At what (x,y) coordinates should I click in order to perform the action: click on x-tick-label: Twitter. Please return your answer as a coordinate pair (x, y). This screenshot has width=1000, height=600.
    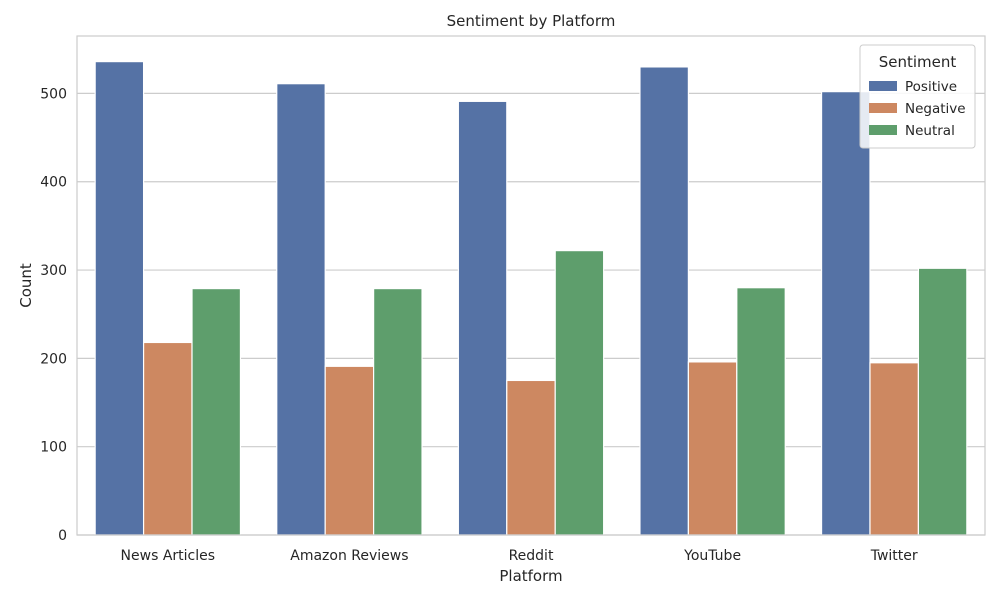
    Looking at the image, I should click on (894, 556).